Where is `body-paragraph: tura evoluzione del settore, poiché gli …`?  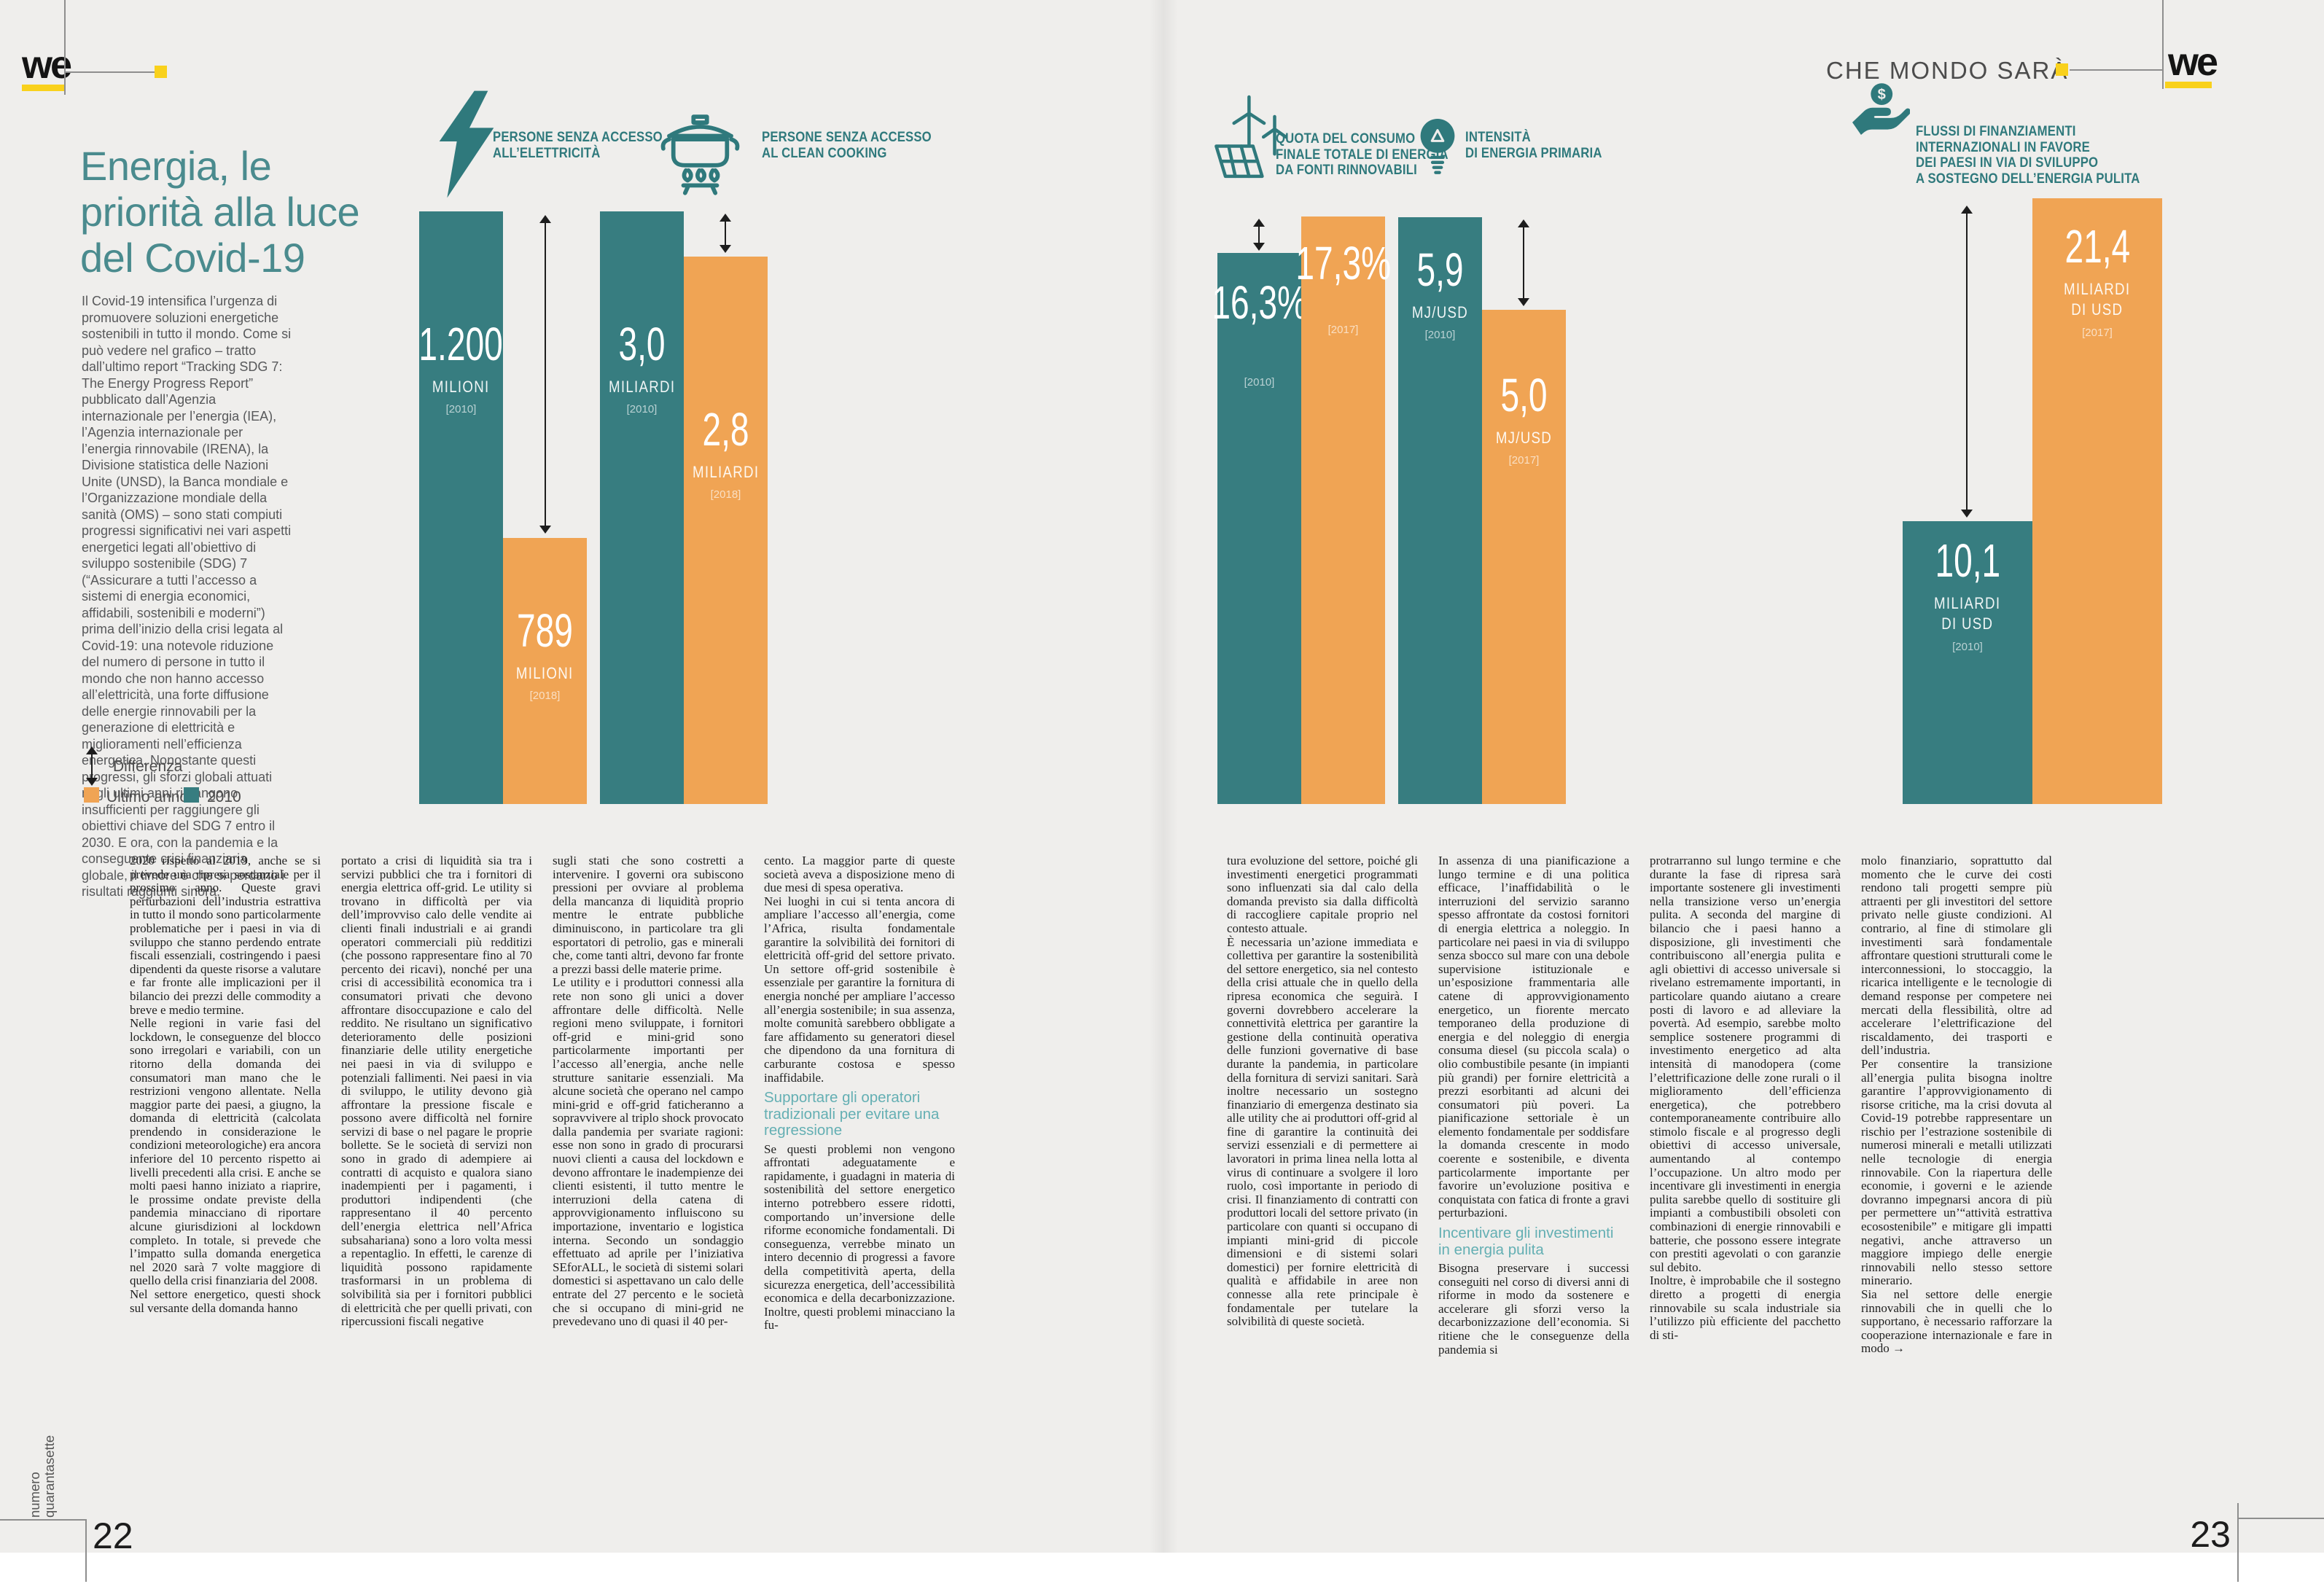
body-paragraph: tura evoluzione del settore, poiché gli … is located at coordinates (1322, 894).